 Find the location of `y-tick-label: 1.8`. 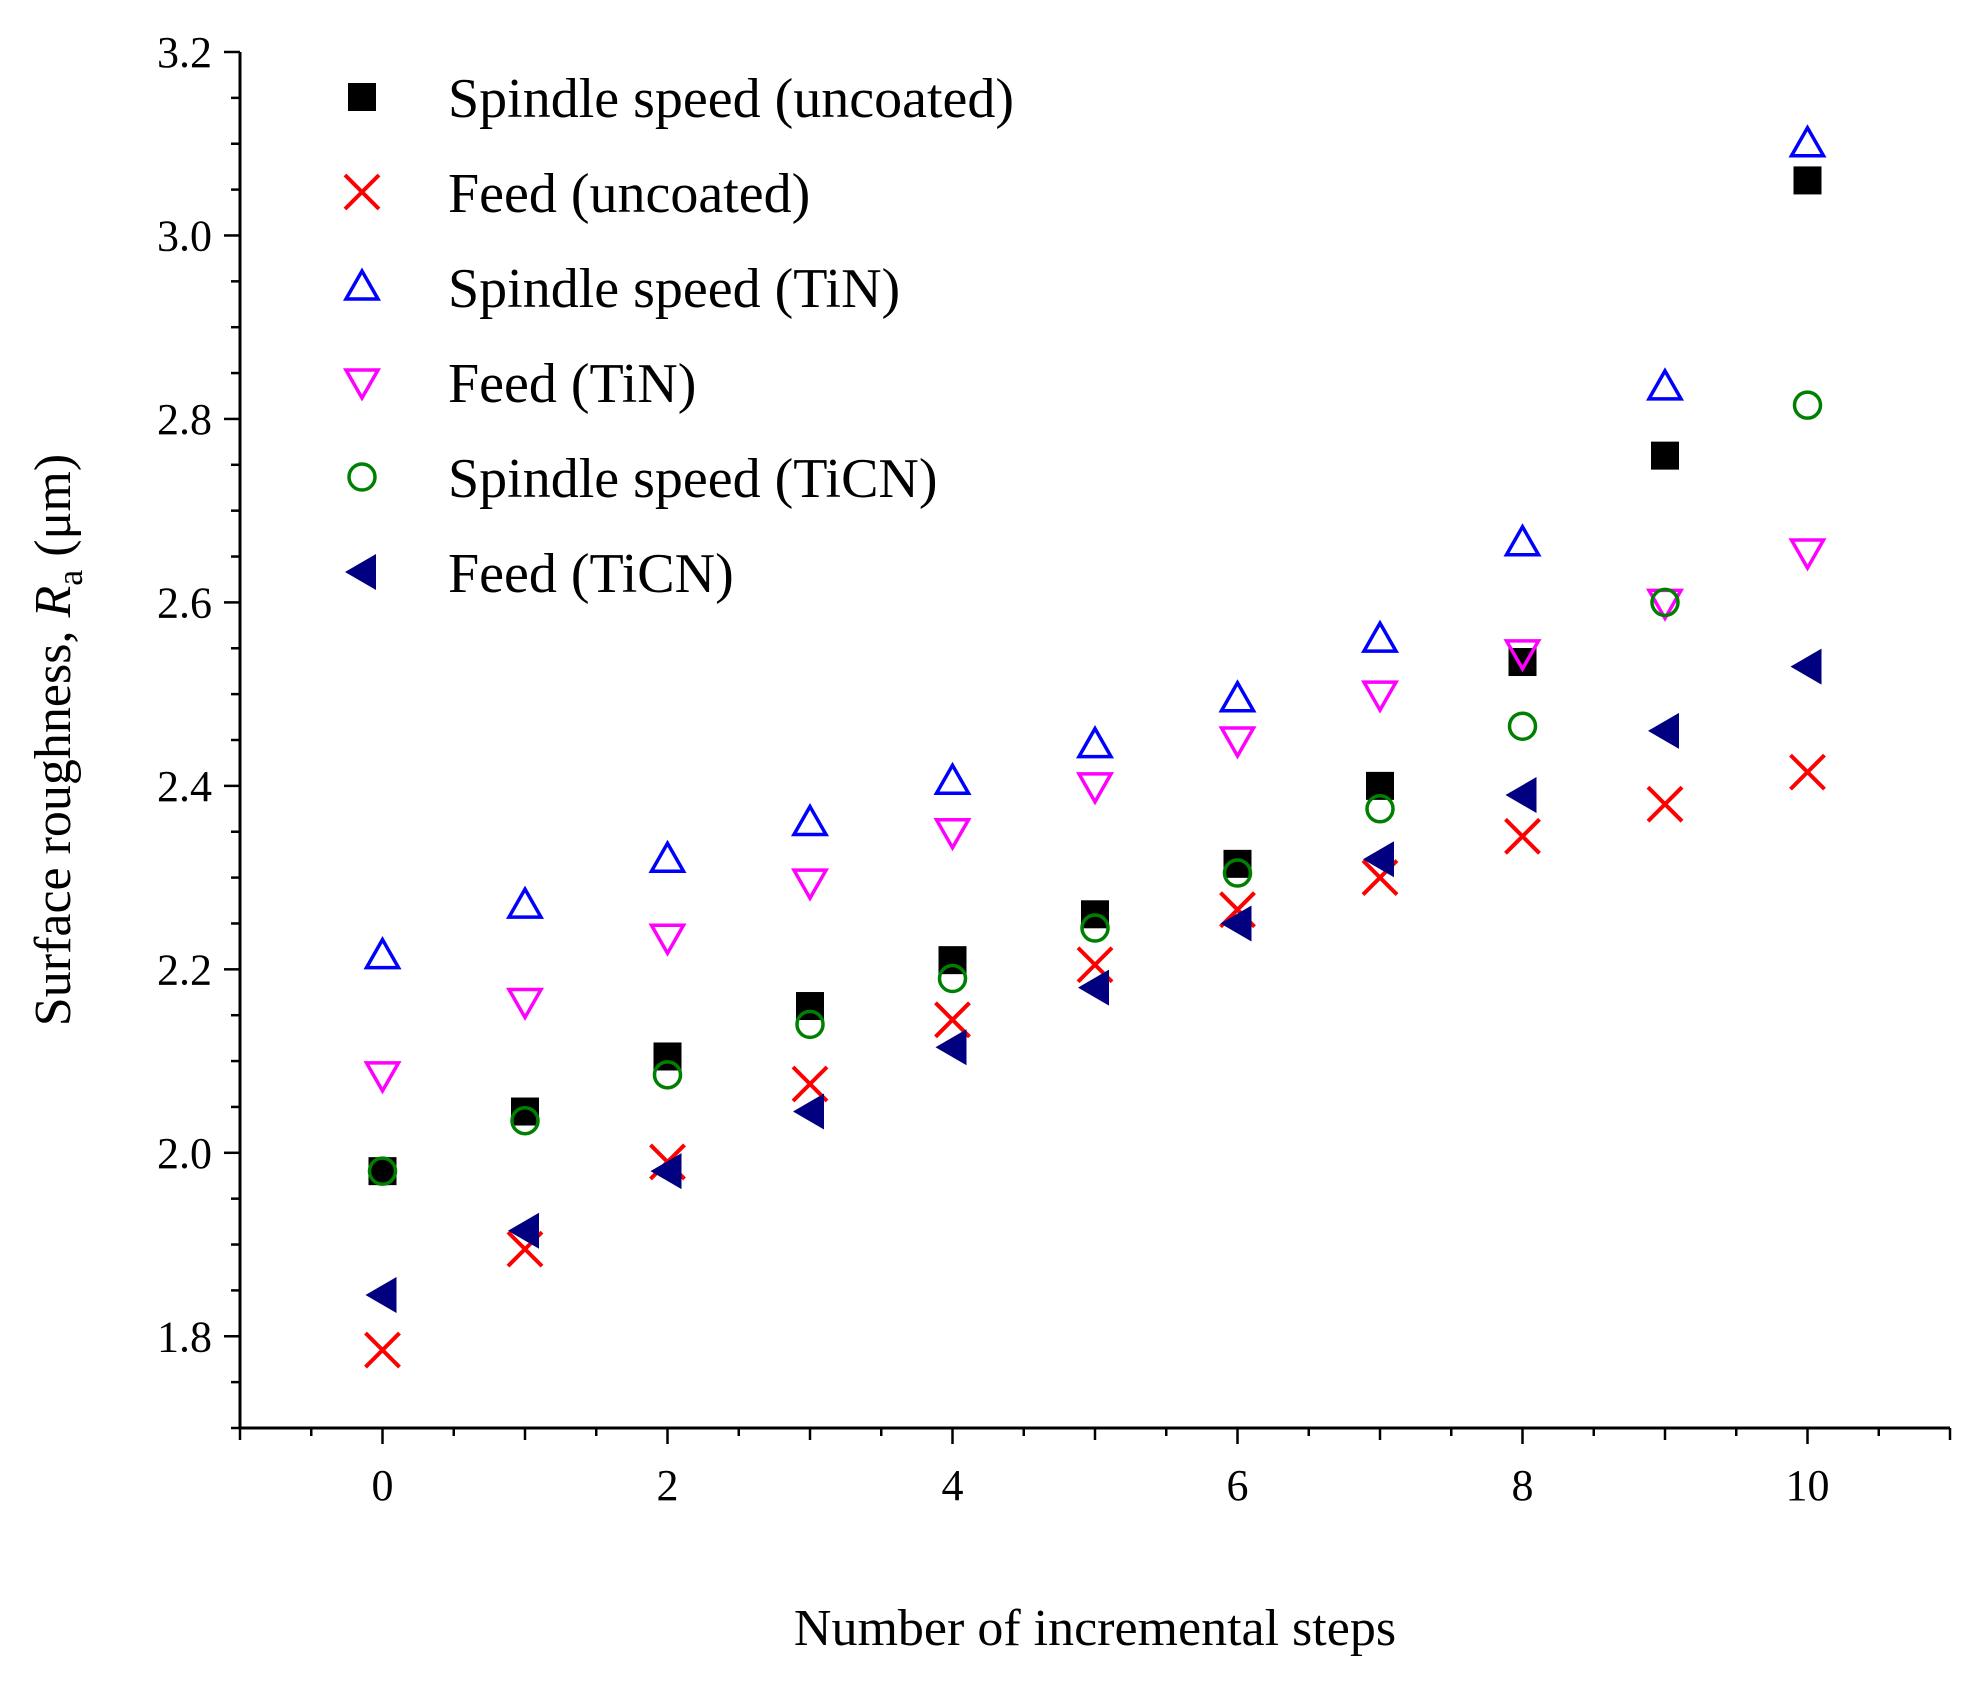

y-tick-label: 1.8 is located at coordinates (184, 1336).